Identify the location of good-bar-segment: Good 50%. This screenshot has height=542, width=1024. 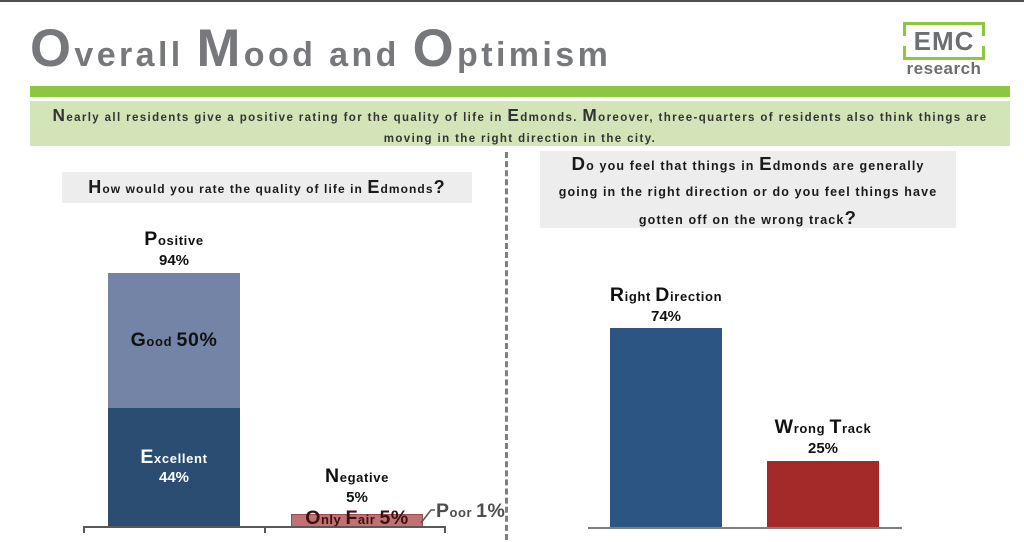
(174, 341).